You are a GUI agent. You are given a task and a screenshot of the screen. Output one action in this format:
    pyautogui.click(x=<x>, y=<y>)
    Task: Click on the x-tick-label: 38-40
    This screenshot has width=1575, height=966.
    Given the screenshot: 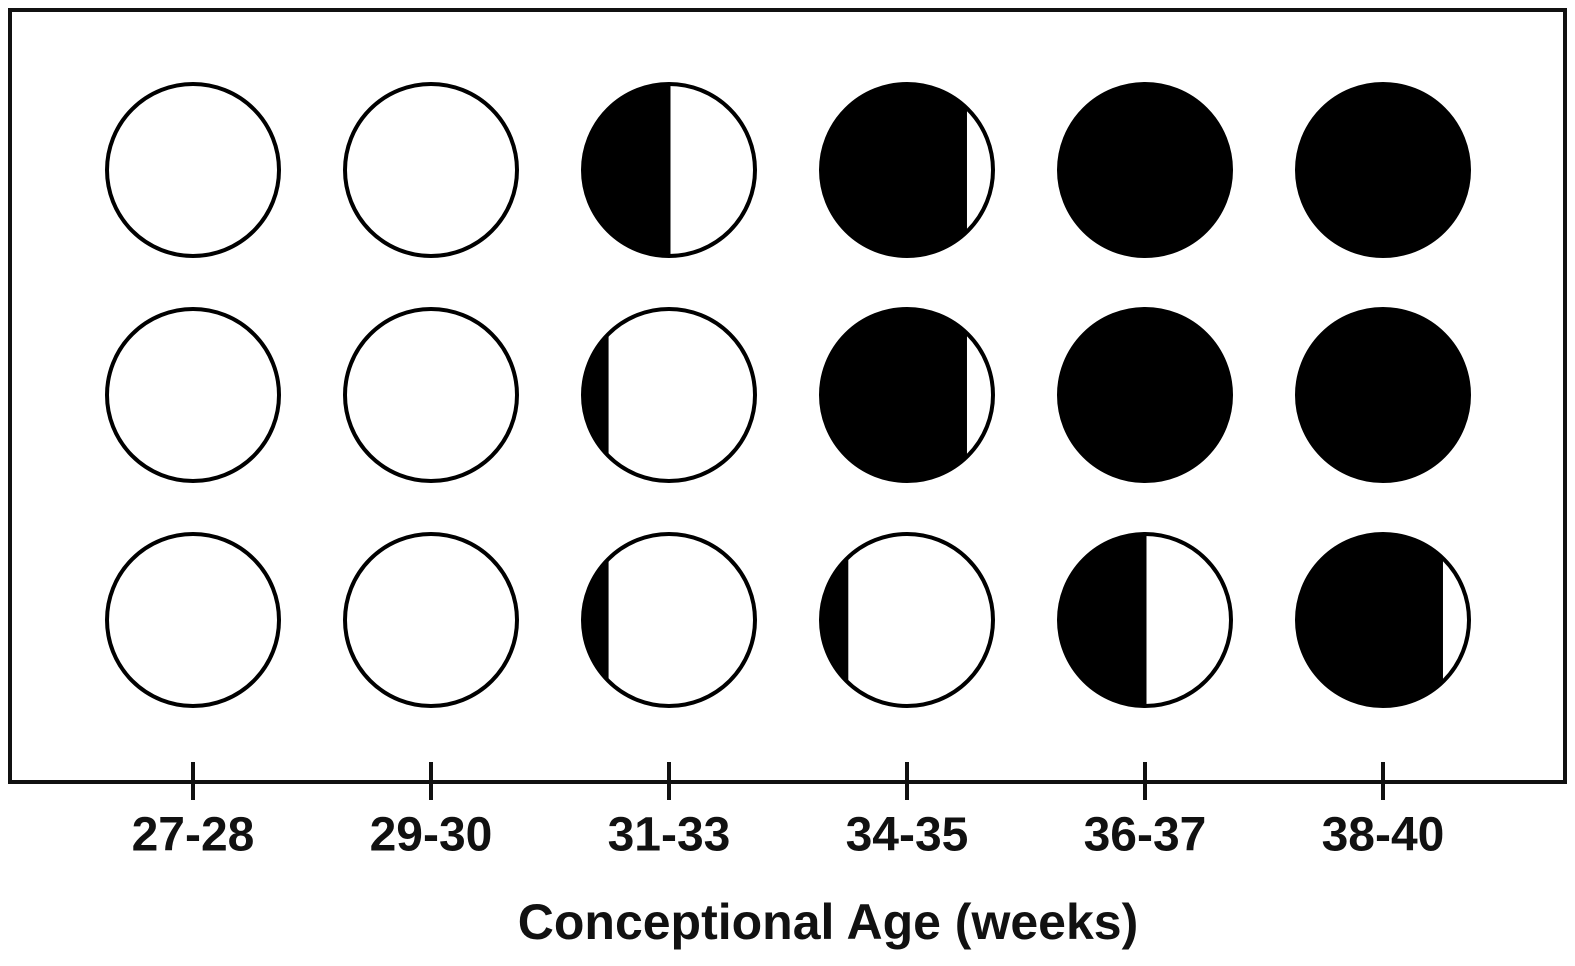 What is the action you would take?
    pyautogui.click(x=1383, y=835)
    